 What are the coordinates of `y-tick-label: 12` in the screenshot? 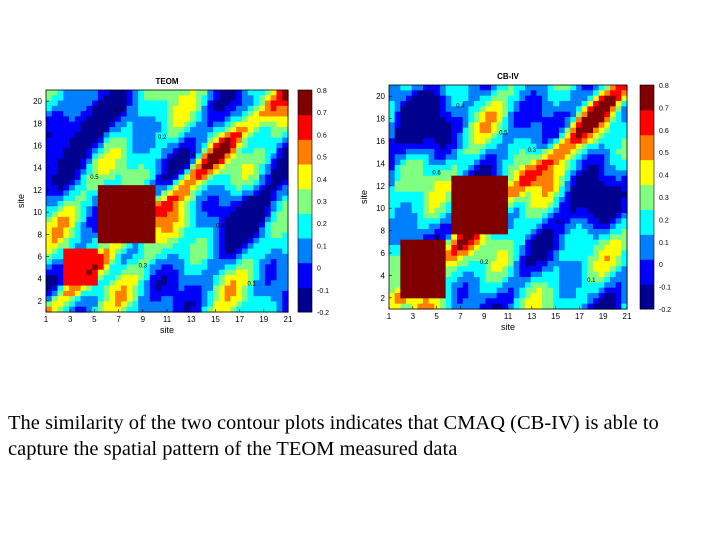 It's located at (37, 190).